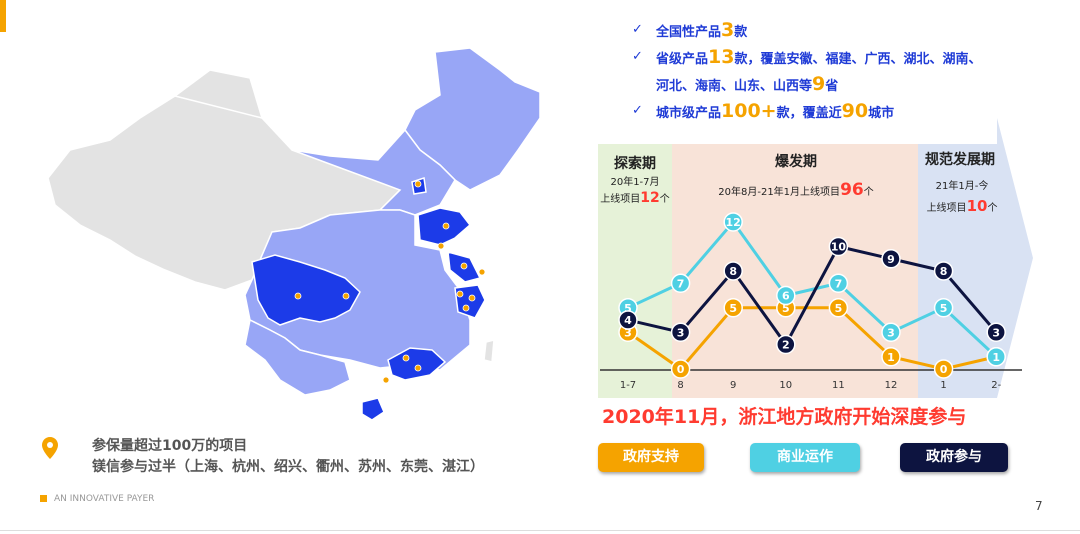 The image size is (1080, 534). Describe the element at coordinates (962, 206) in the screenshot. I see `phase-count-regulate: 上线项目10个` at that location.